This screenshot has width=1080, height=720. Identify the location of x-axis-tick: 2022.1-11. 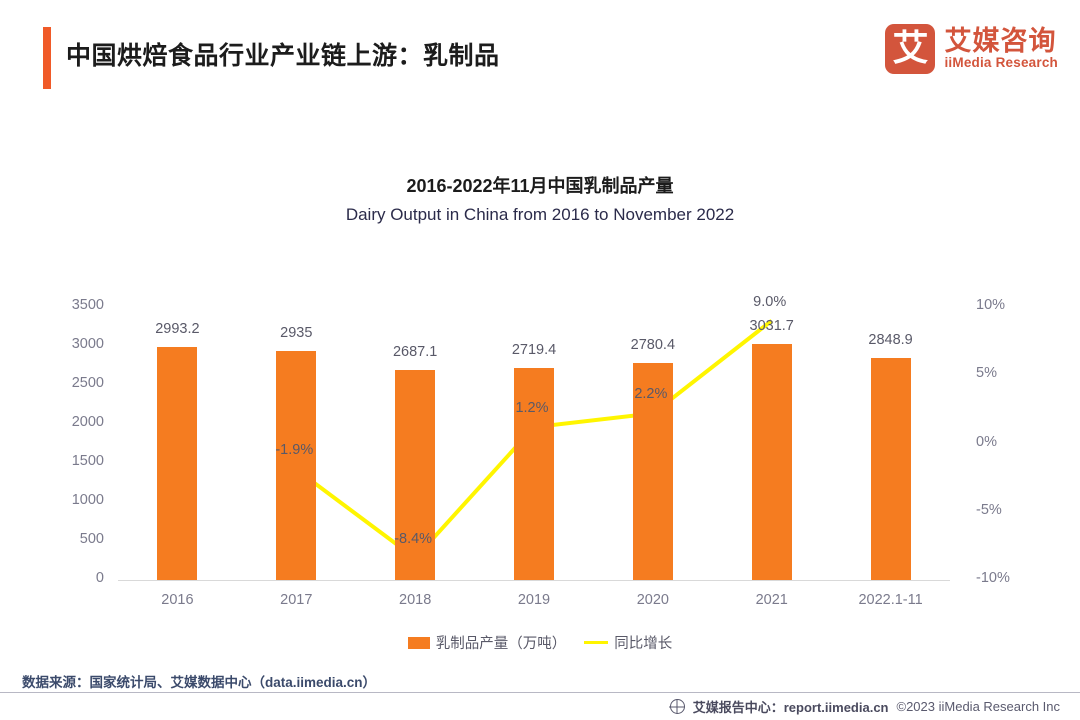
(890, 600).